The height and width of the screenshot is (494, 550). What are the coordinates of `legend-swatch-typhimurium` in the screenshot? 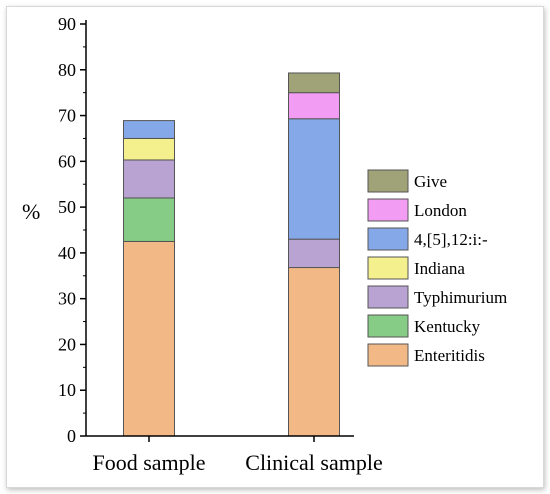 It's located at (388, 297).